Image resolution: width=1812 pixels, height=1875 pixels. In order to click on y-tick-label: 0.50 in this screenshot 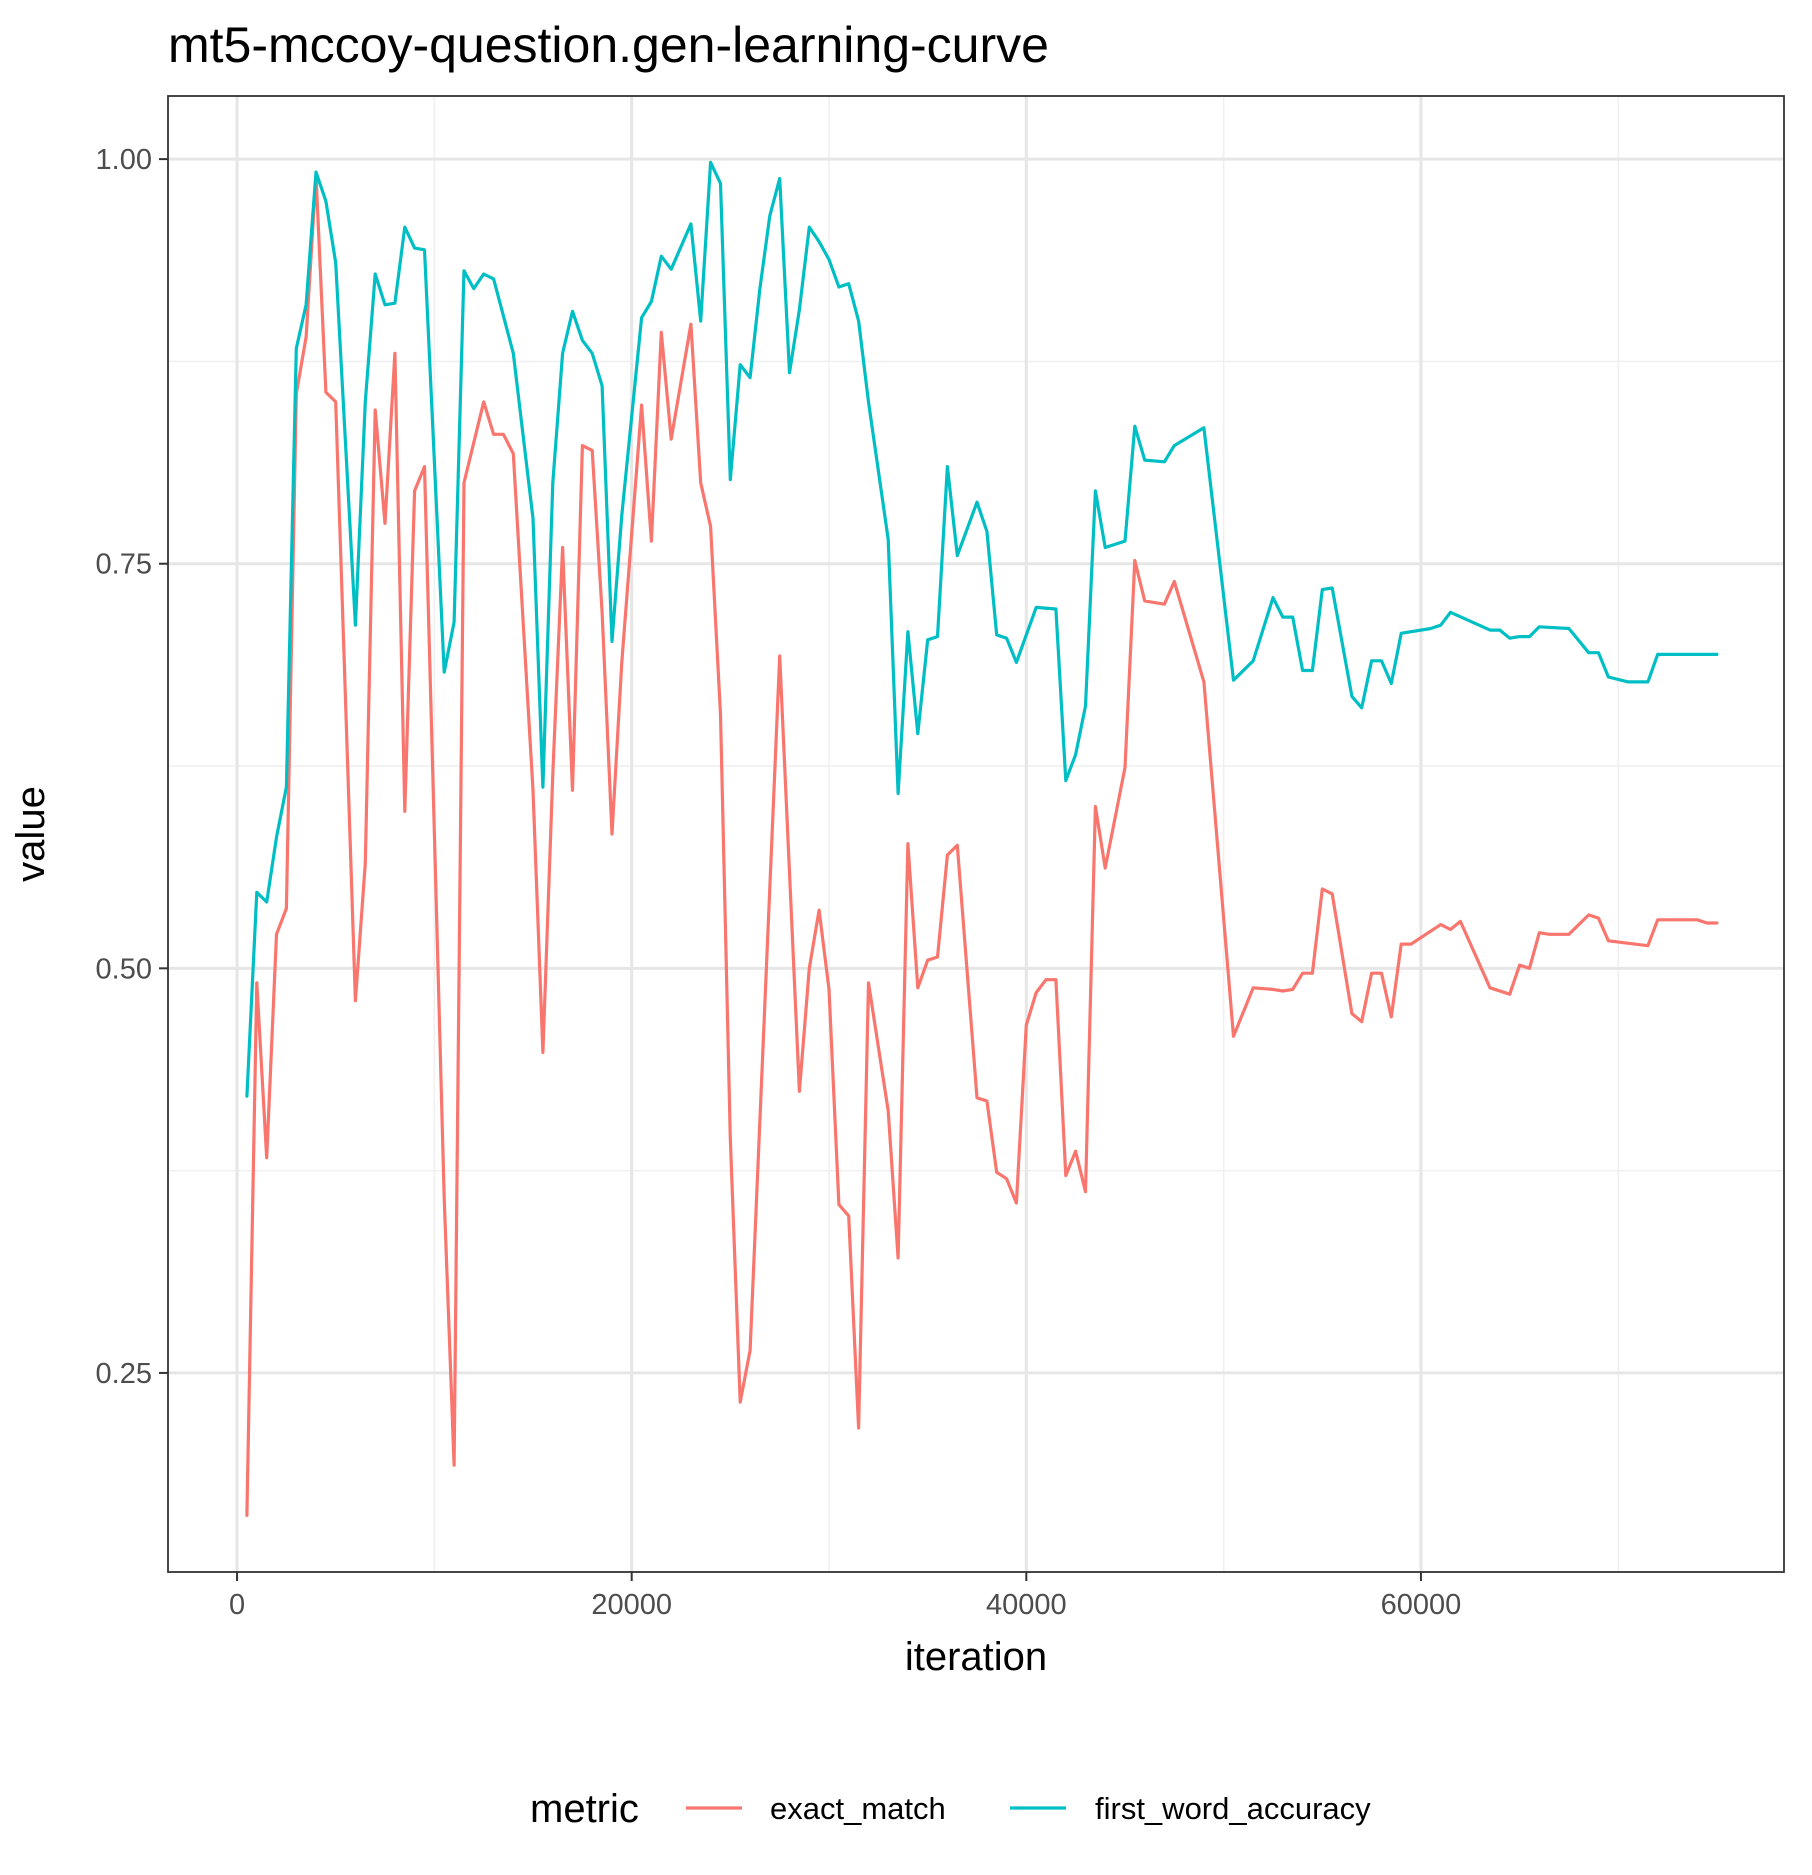, I will do `click(124, 969)`.